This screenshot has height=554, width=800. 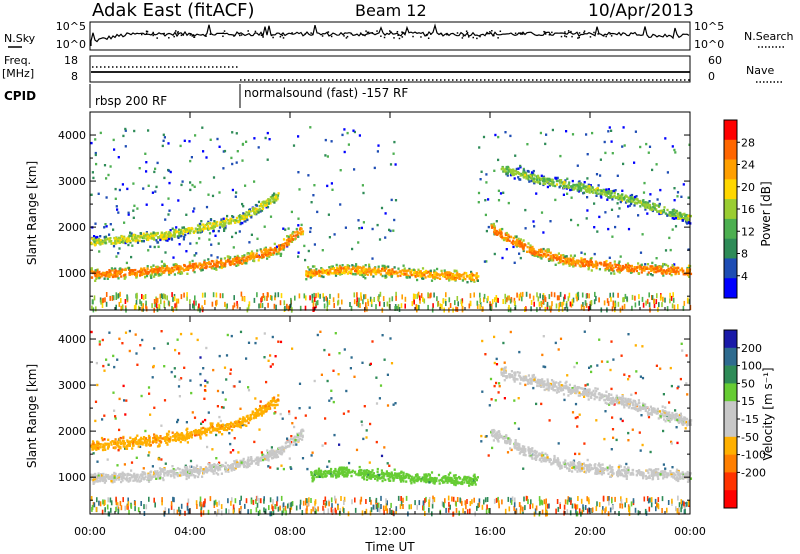 What do you see at coordinates (18, 73) in the screenshot?
I see `freq-unit: [MHz]` at bounding box center [18, 73].